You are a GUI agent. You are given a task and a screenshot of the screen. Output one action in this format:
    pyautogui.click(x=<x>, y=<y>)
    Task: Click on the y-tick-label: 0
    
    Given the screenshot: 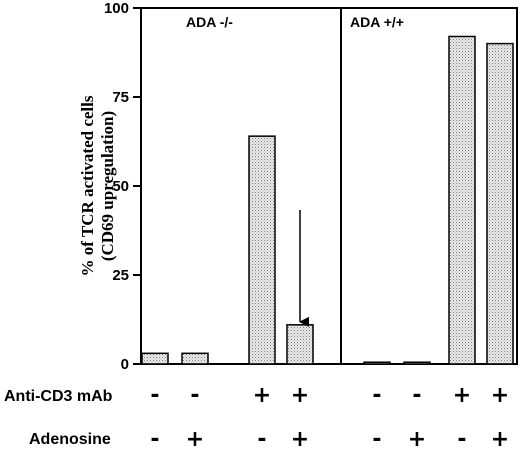 What is the action you would take?
    pyautogui.click(x=125, y=364)
    